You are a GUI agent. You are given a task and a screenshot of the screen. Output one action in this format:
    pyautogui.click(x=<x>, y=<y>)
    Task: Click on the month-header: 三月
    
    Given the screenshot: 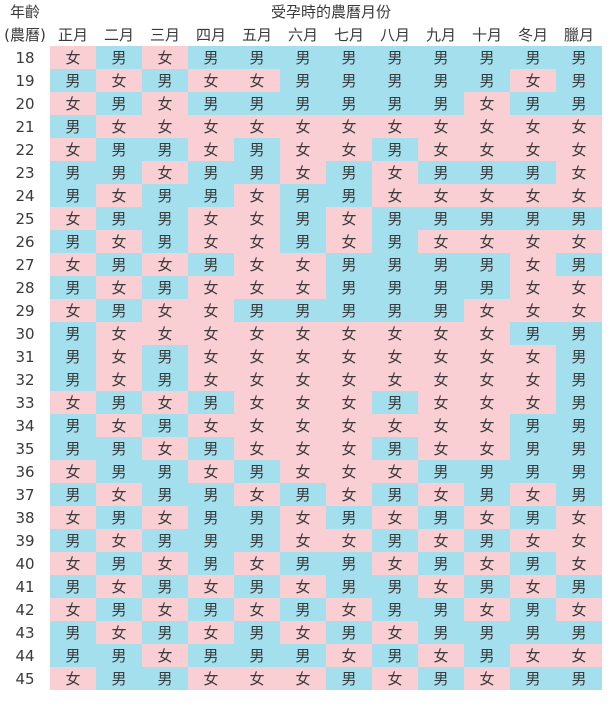 What is the action you would take?
    pyautogui.click(x=165, y=34)
    